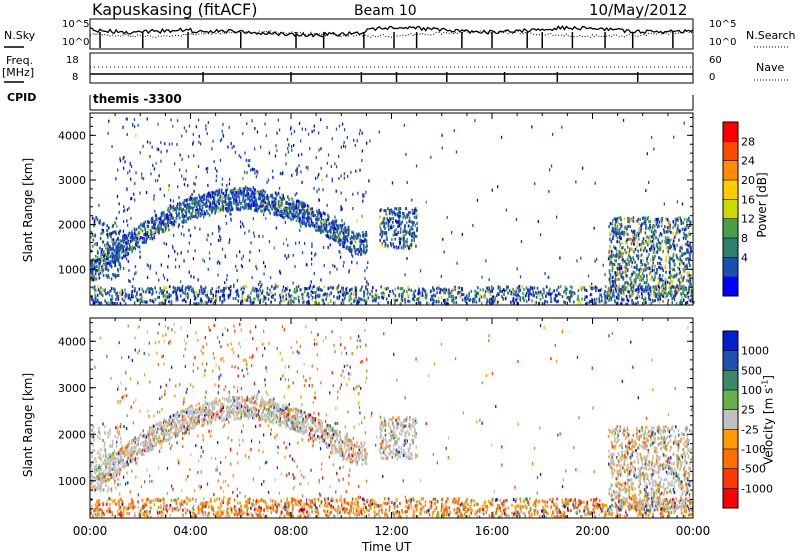 Image resolution: width=800 pixels, height=554 pixels. I want to click on nave-label: Nave, so click(770, 67).